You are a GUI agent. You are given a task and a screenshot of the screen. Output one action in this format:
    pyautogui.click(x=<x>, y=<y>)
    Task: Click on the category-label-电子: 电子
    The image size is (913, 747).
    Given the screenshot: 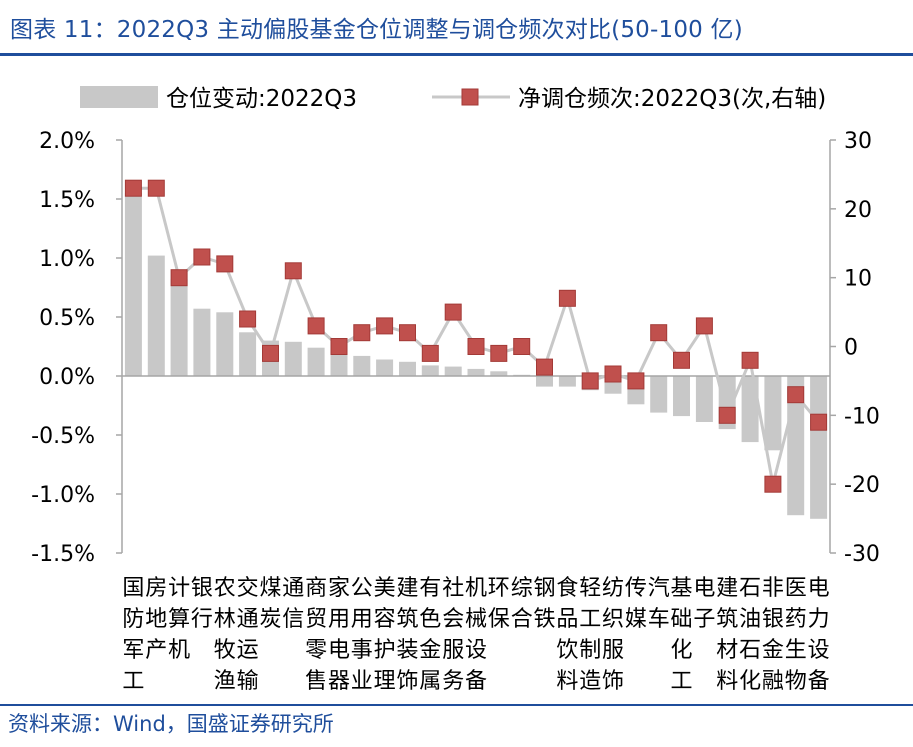 What is the action you would take?
    pyautogui.click(x=704, y=604)
    